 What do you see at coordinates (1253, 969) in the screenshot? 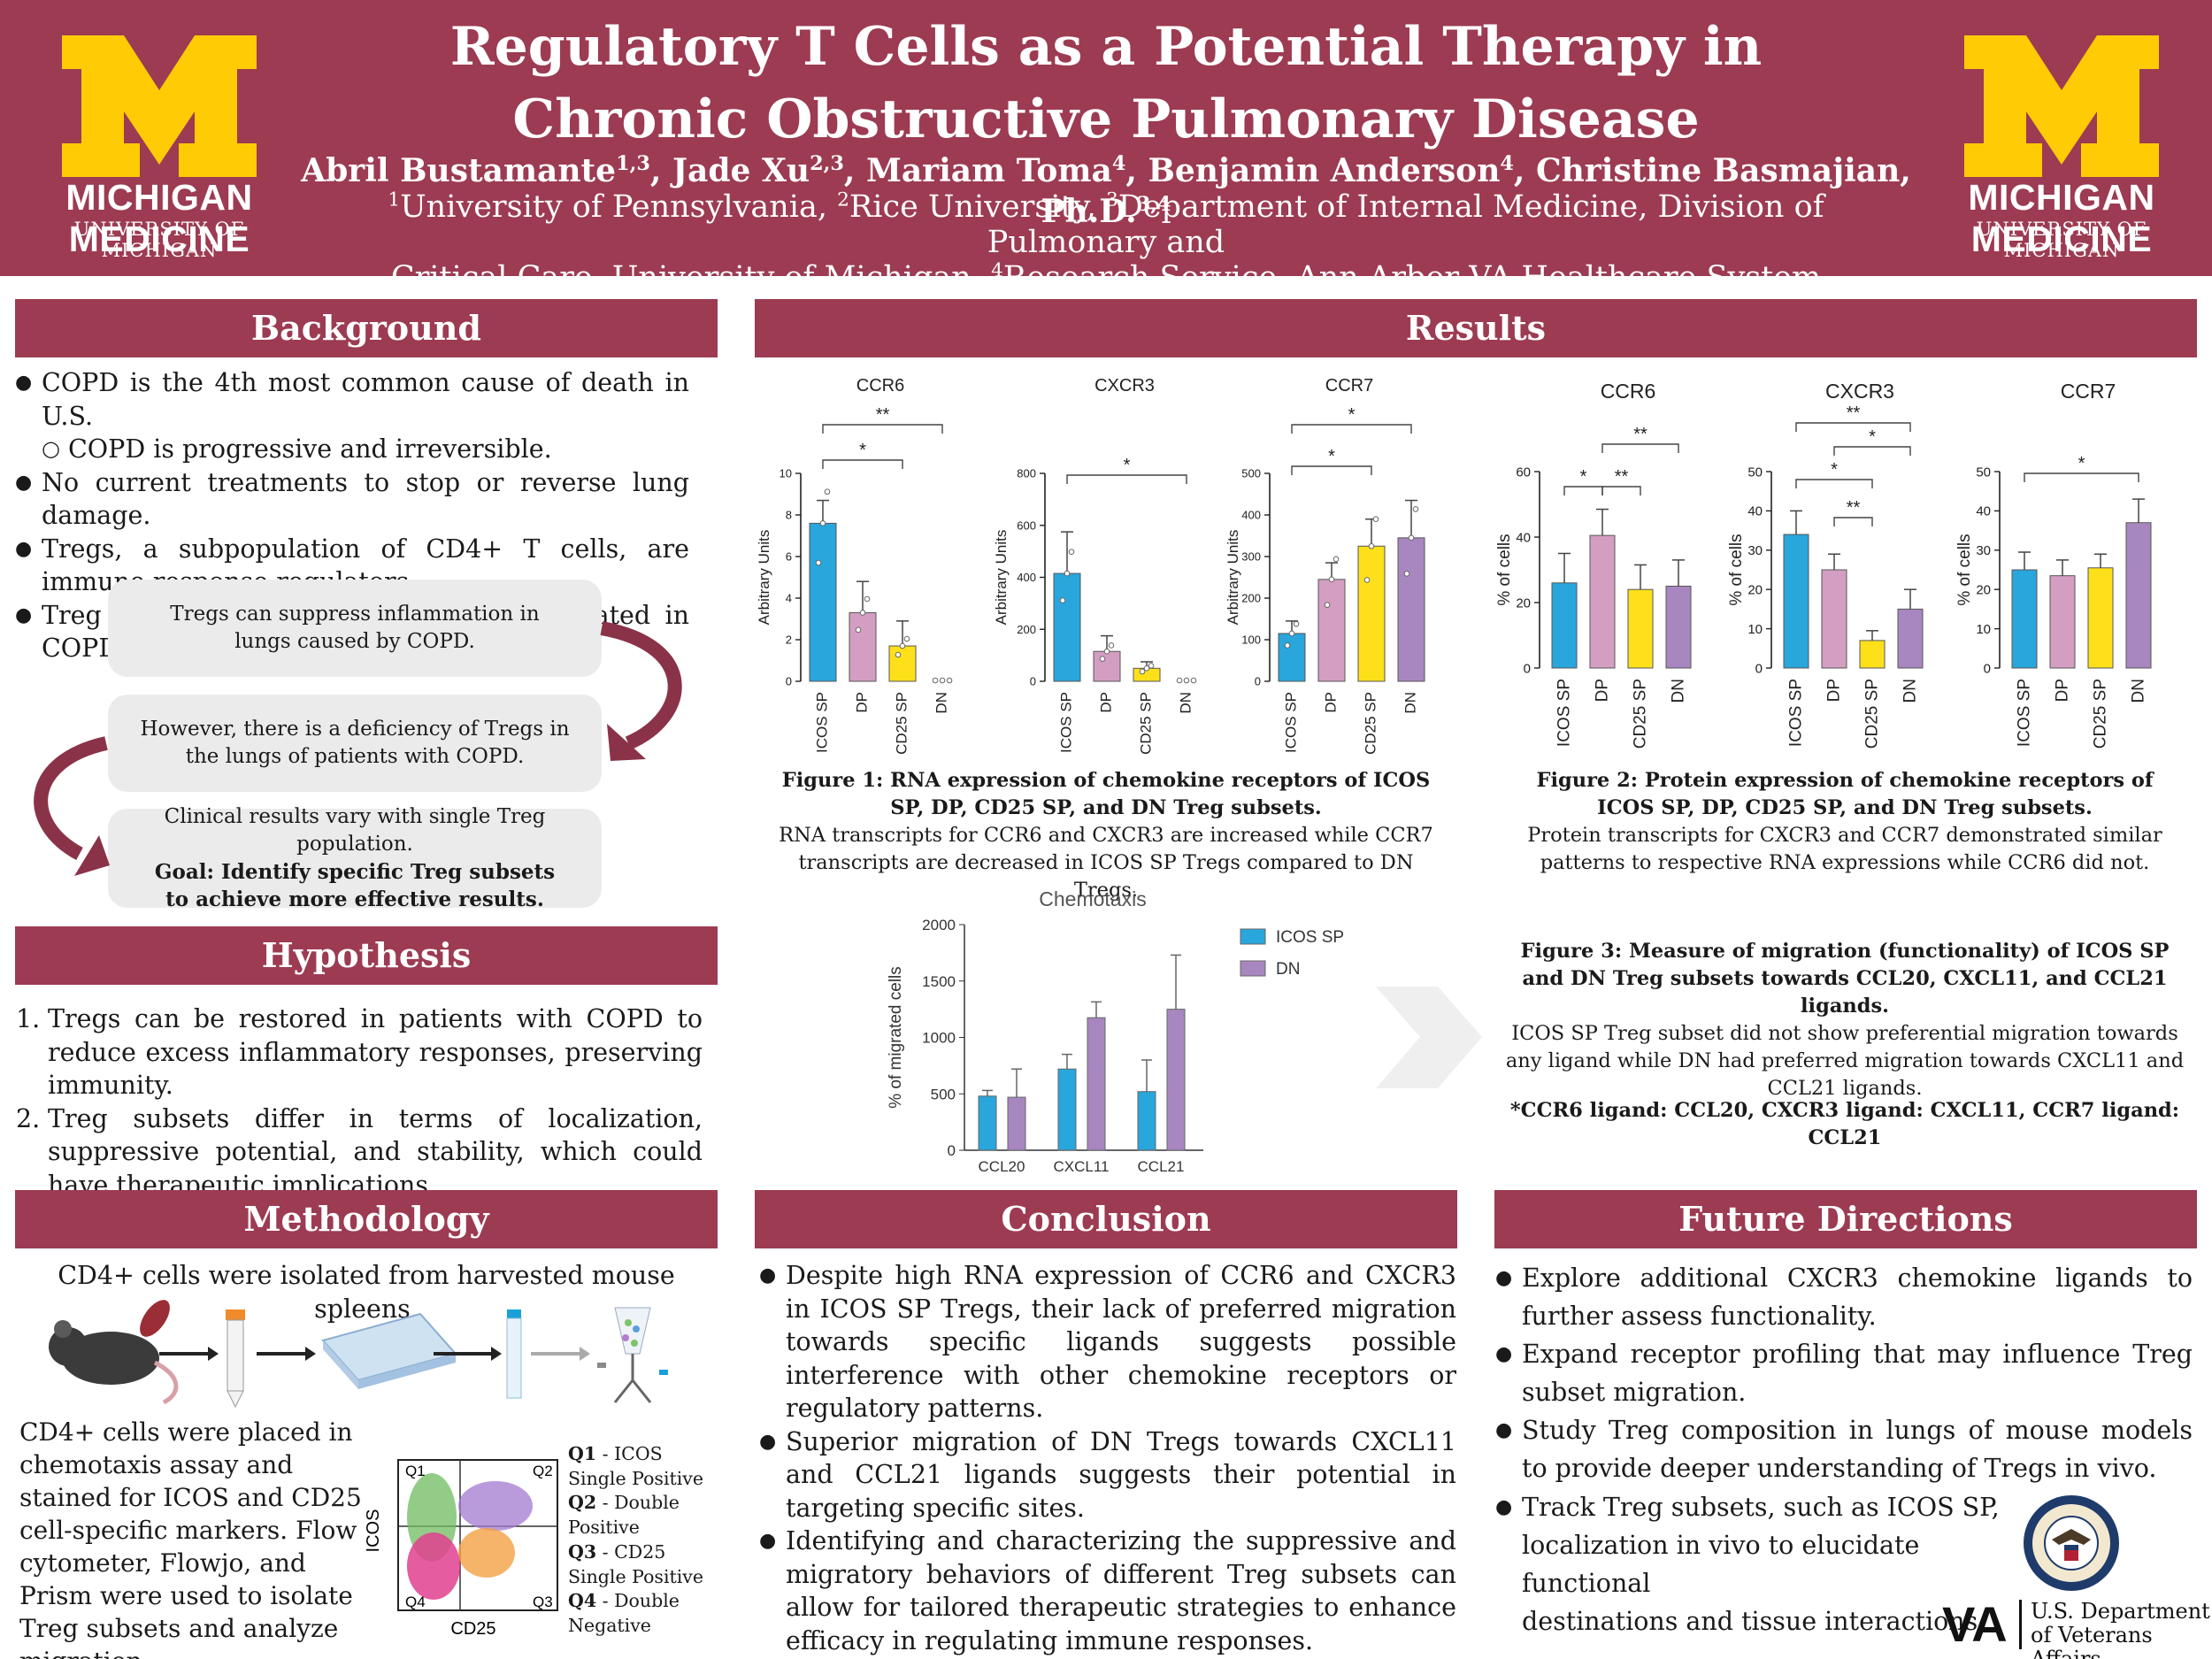
I see `legend-swatch` at bounding box center [1253, 969].